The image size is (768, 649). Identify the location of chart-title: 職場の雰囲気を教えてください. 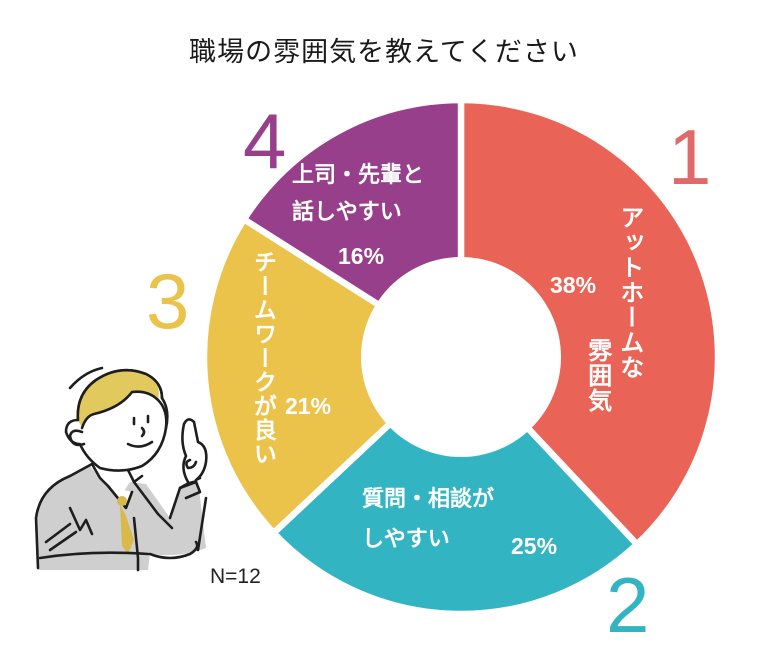
(384, 52).